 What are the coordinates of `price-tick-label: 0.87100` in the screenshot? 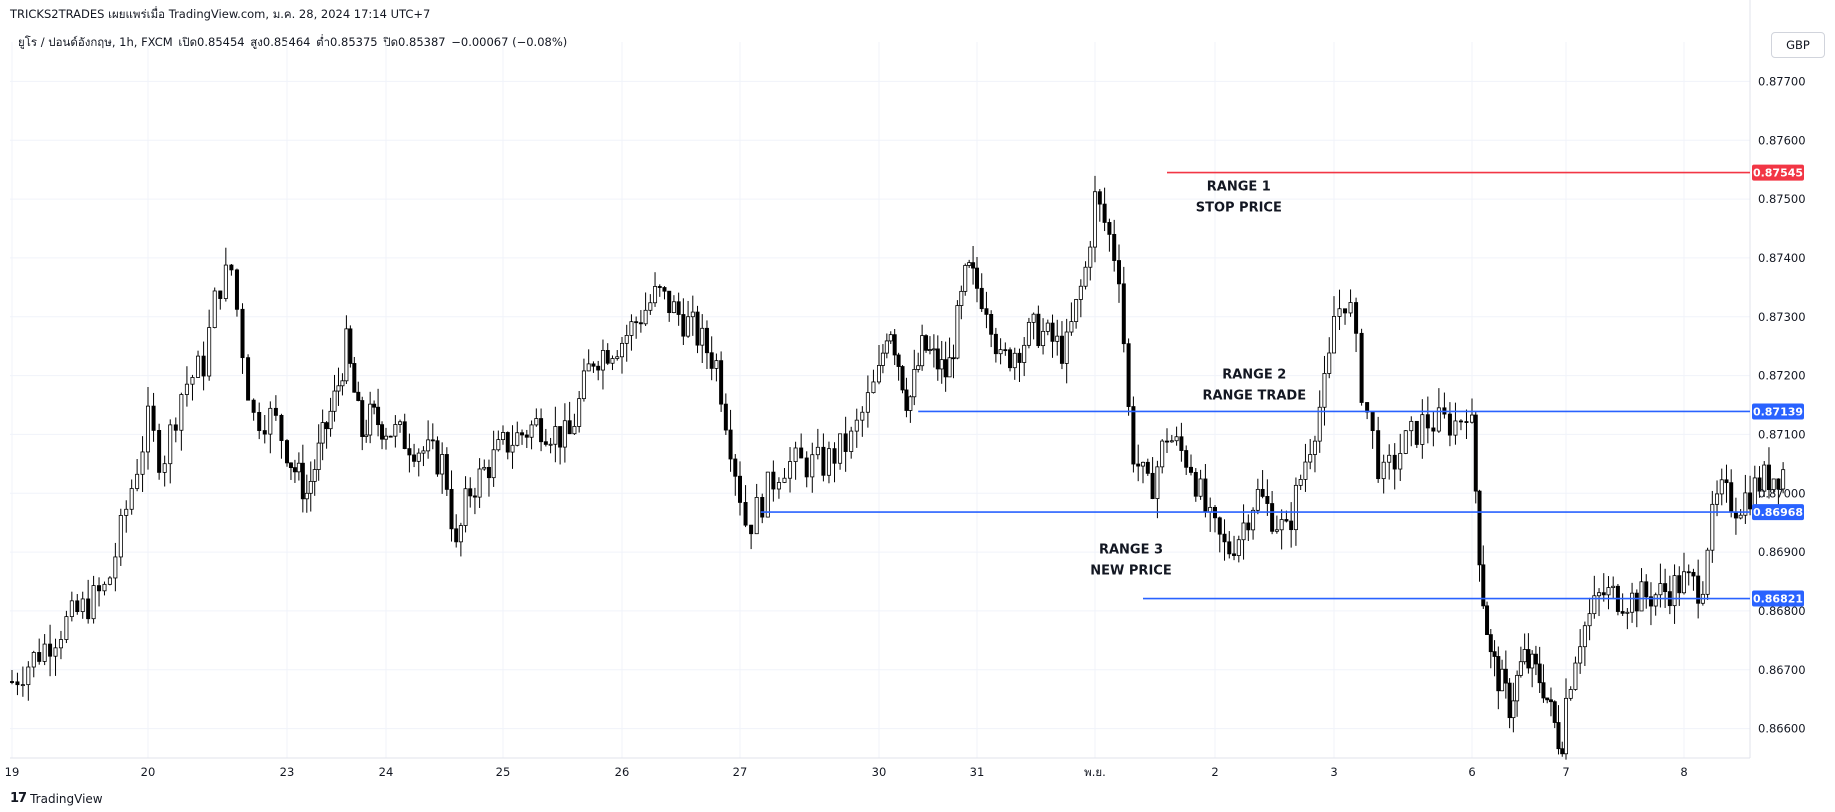 It's located at (1782, 434).